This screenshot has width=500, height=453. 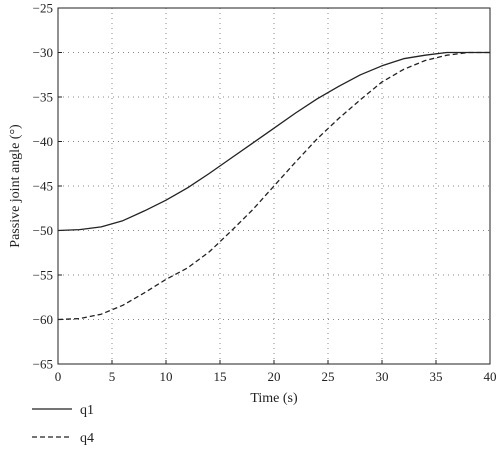 I want to click on y-tick-label: −45, so click(x=43, y=186).